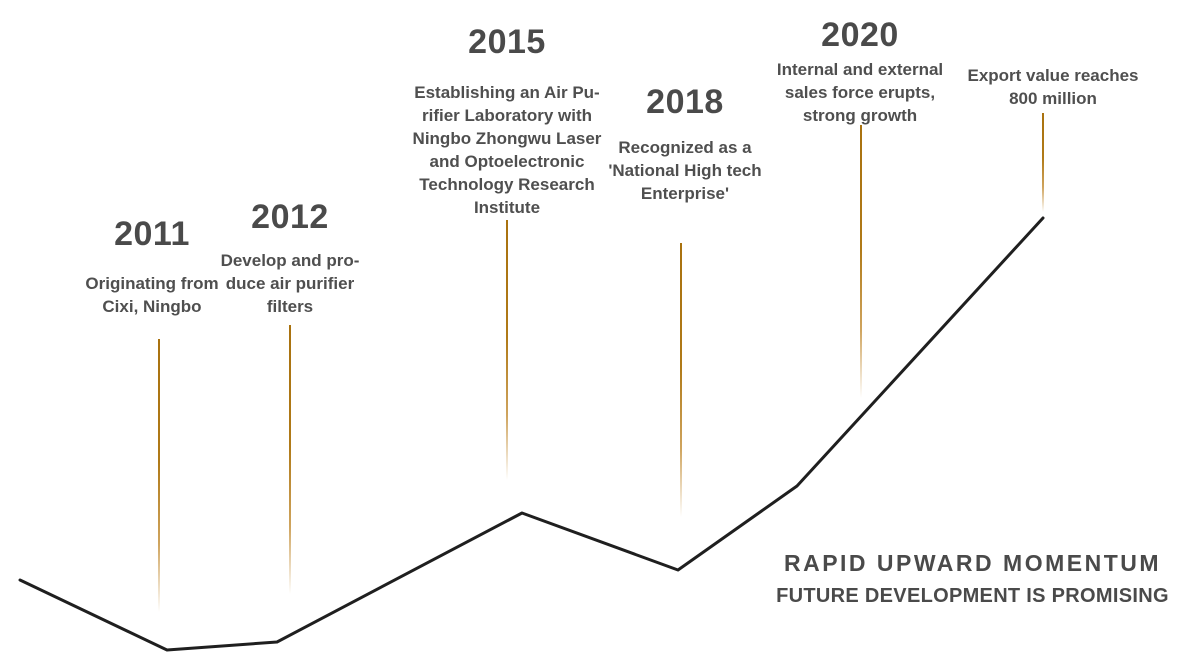  I want to click on milestone-year: 2015, so click(507, 42).